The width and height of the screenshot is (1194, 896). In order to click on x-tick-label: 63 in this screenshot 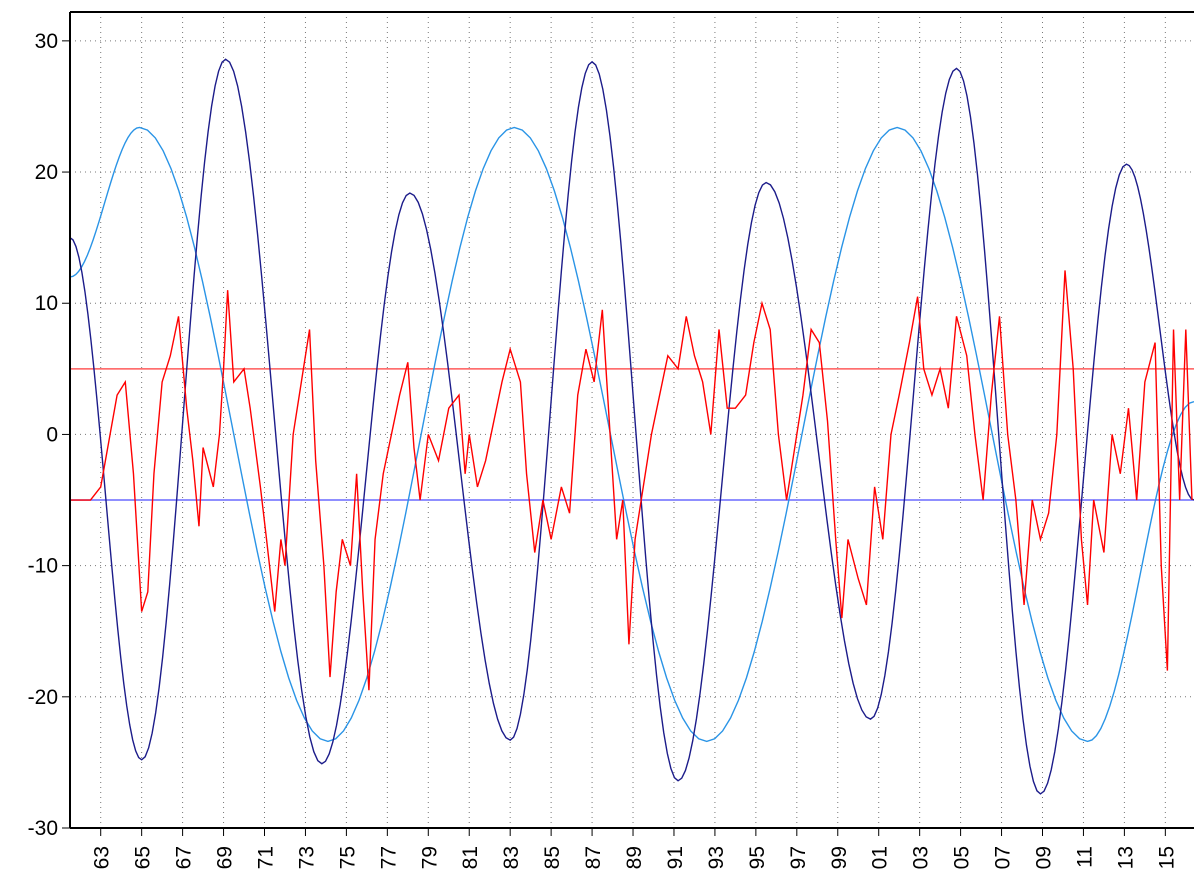, I will do `click(102, 857)`.